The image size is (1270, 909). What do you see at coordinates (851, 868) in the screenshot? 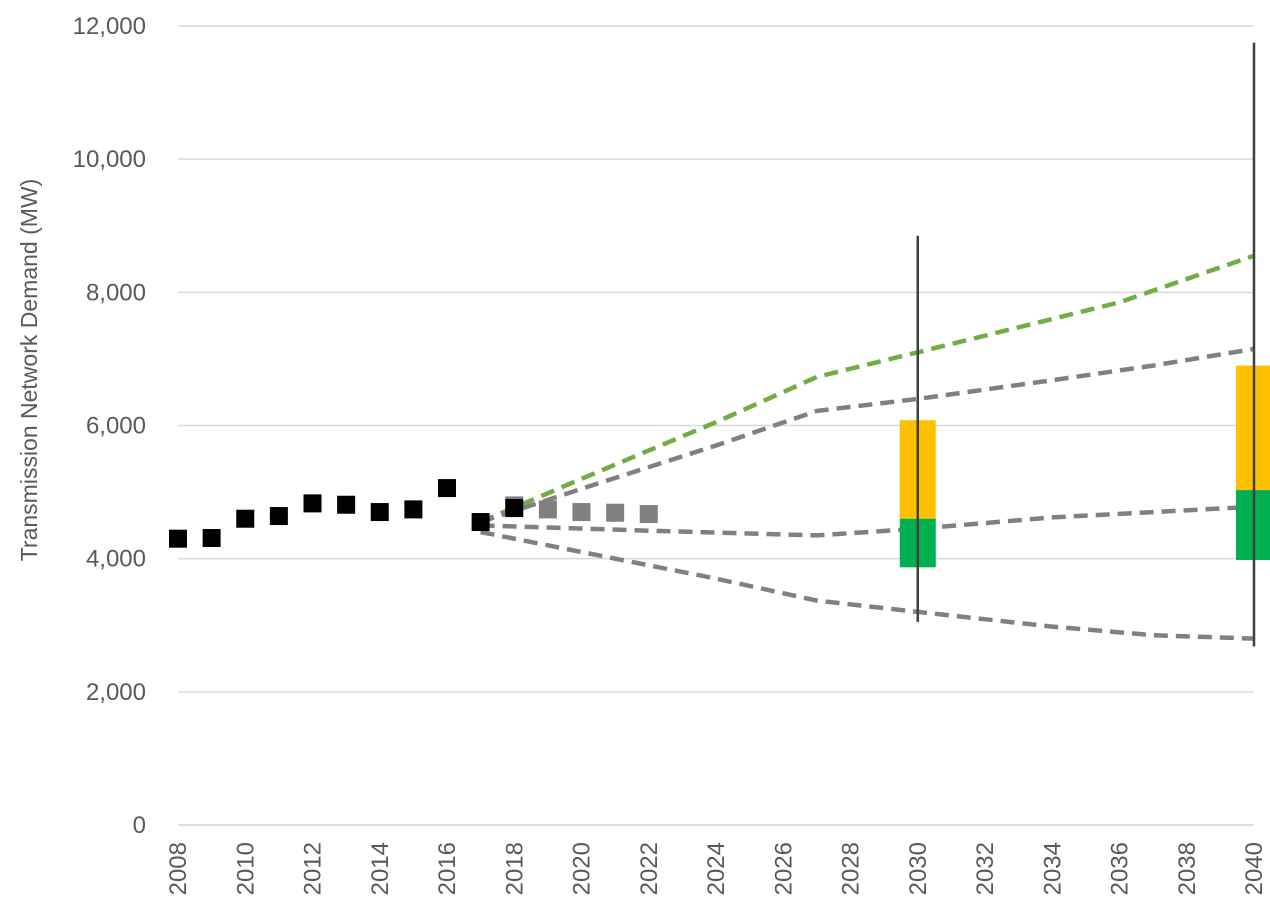
I see `x-tick-label: 2028` at bounding box center [851, 868].